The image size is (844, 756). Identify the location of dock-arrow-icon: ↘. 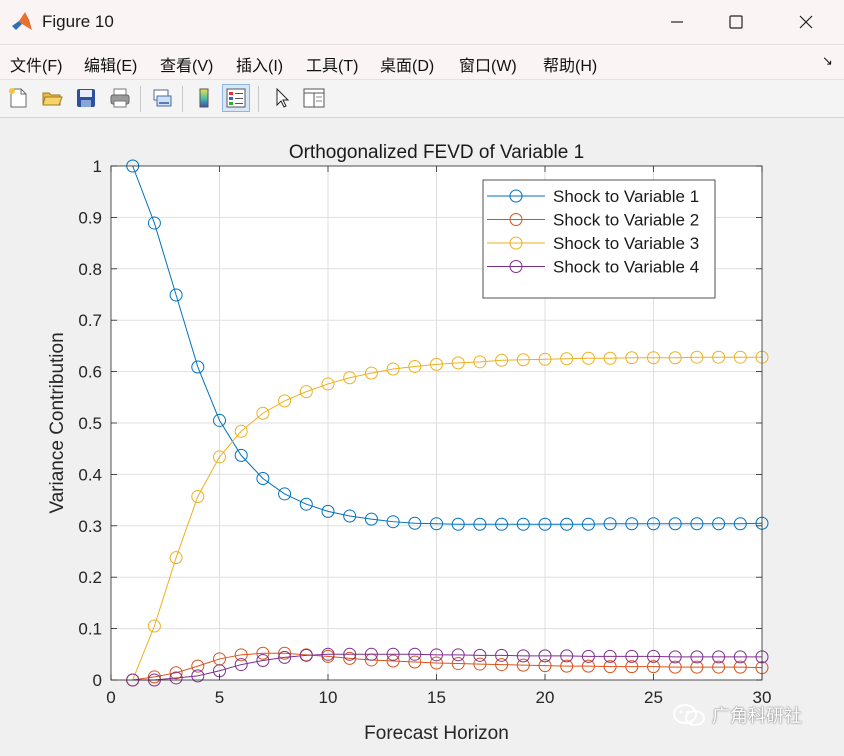
(827, 60).